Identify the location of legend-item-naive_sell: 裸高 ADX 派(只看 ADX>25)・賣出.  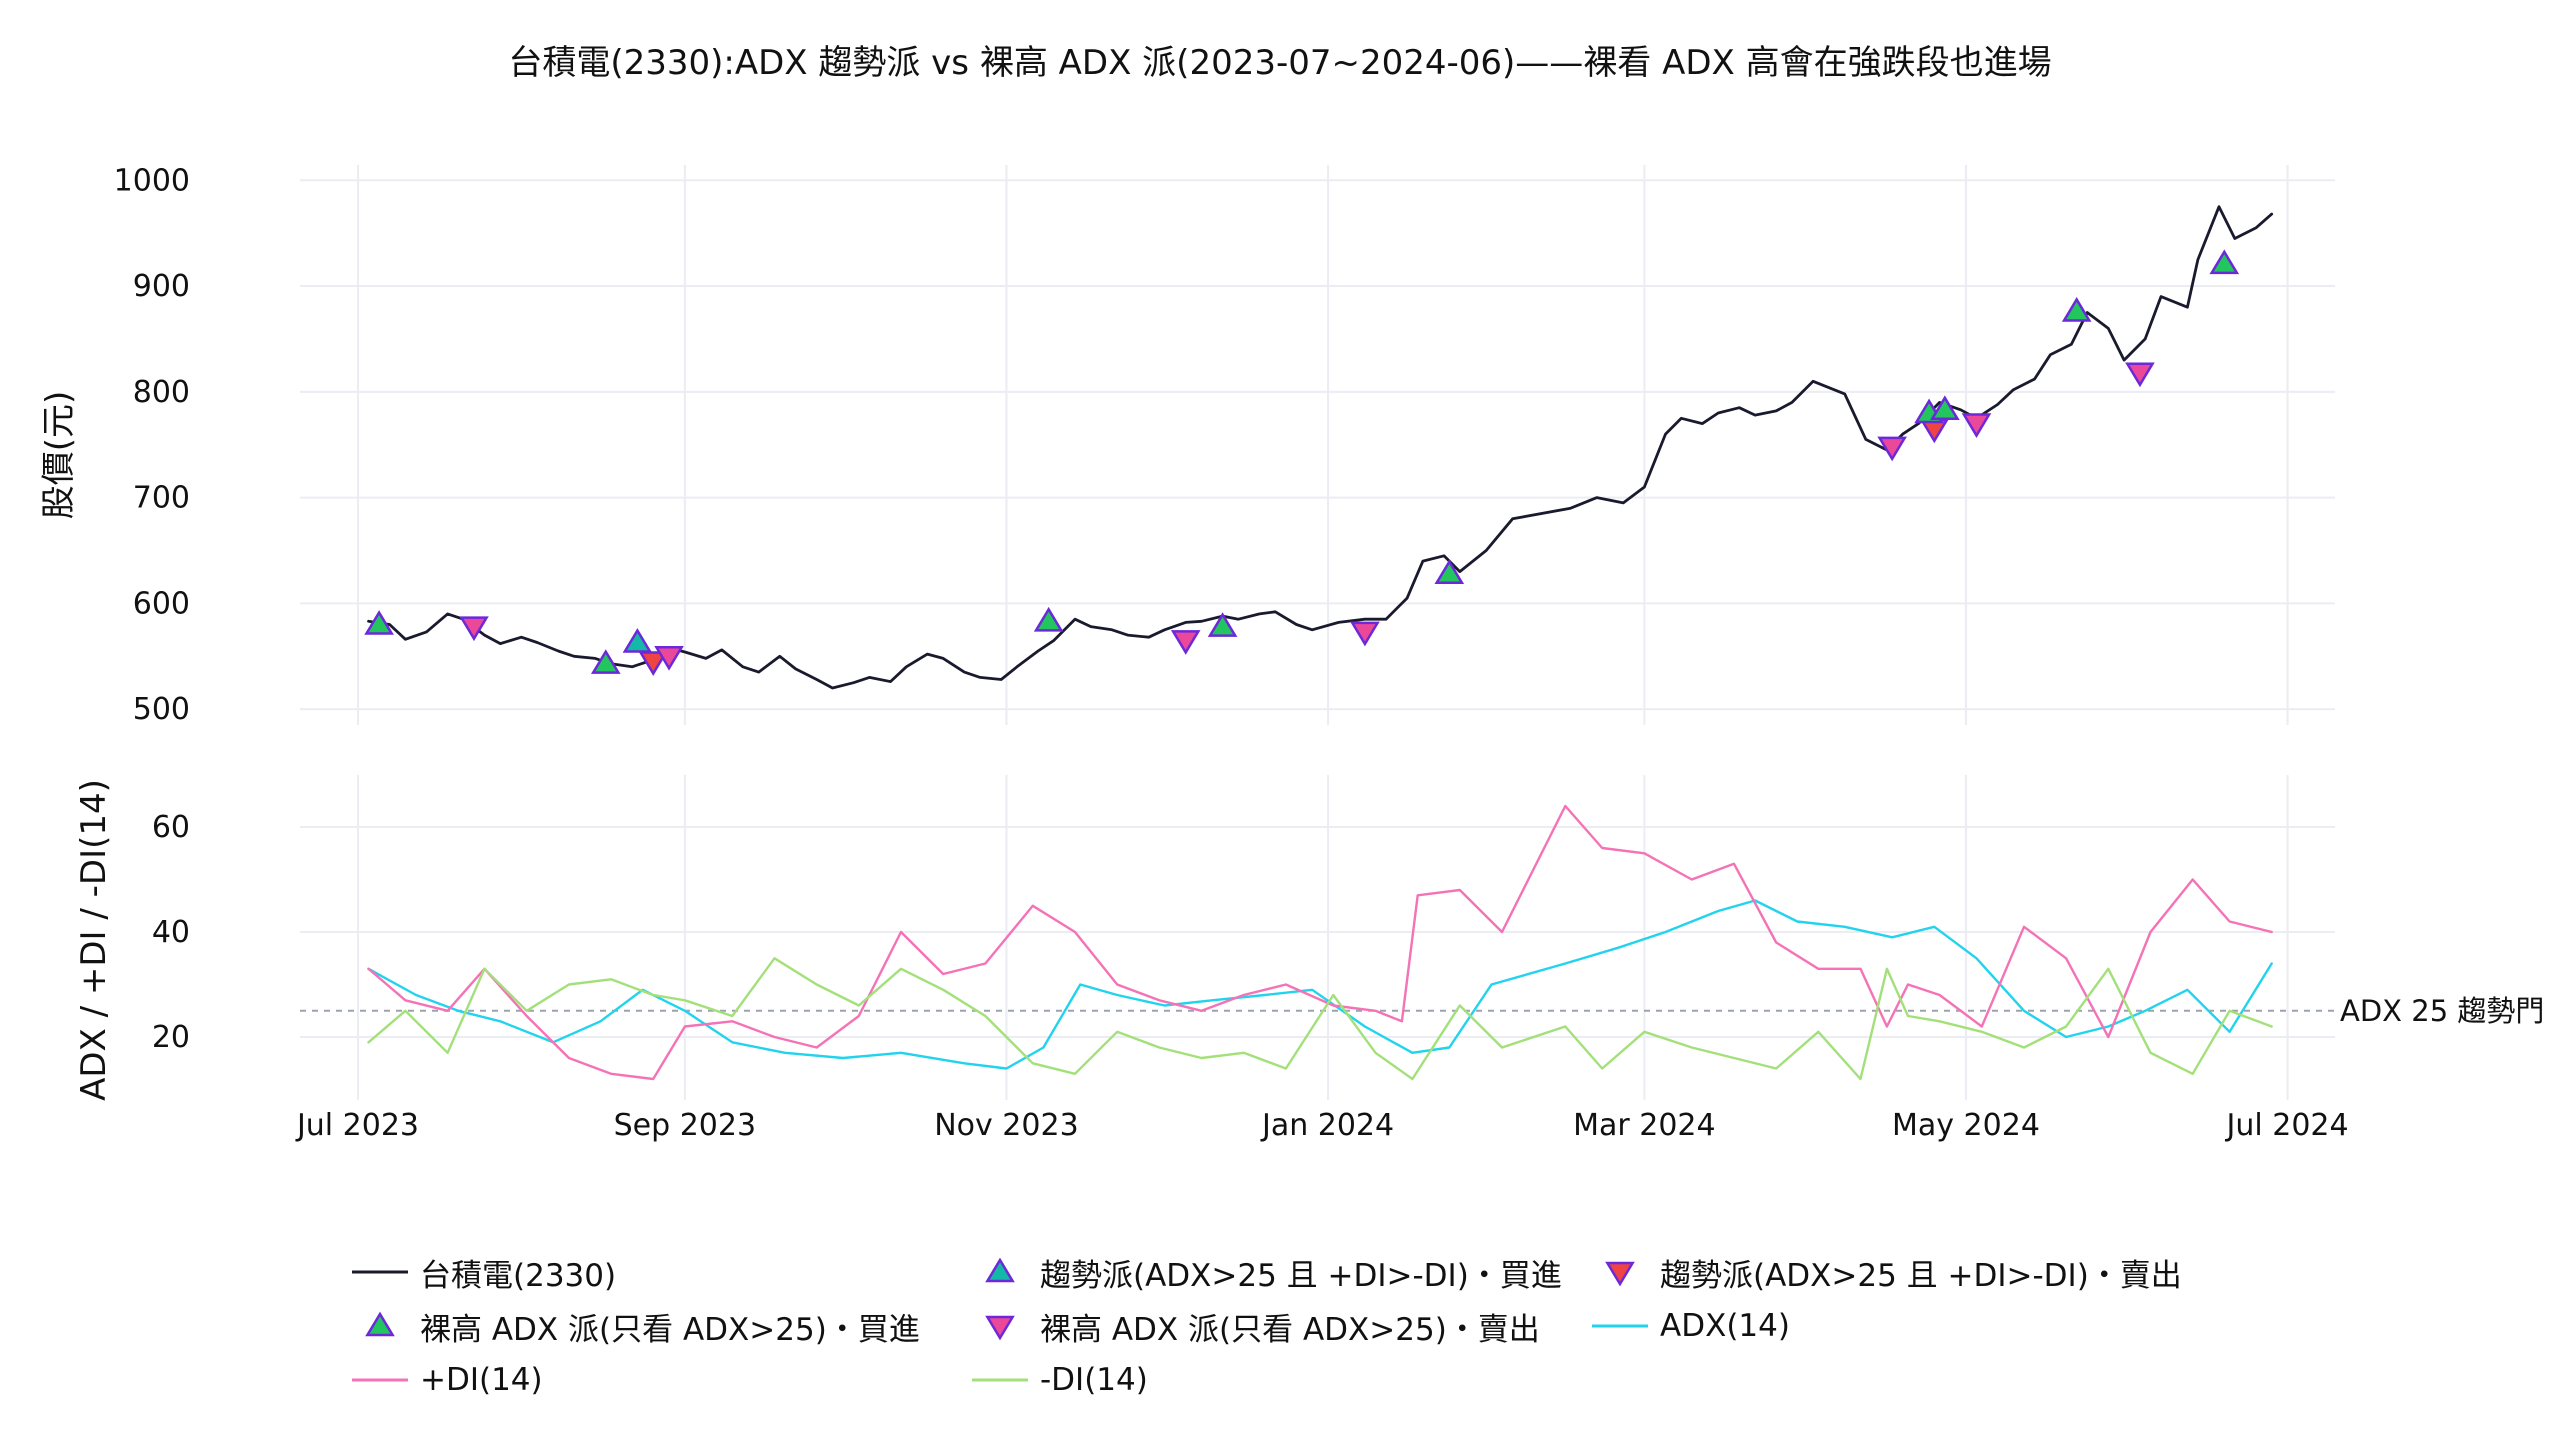
(1280, 1327).